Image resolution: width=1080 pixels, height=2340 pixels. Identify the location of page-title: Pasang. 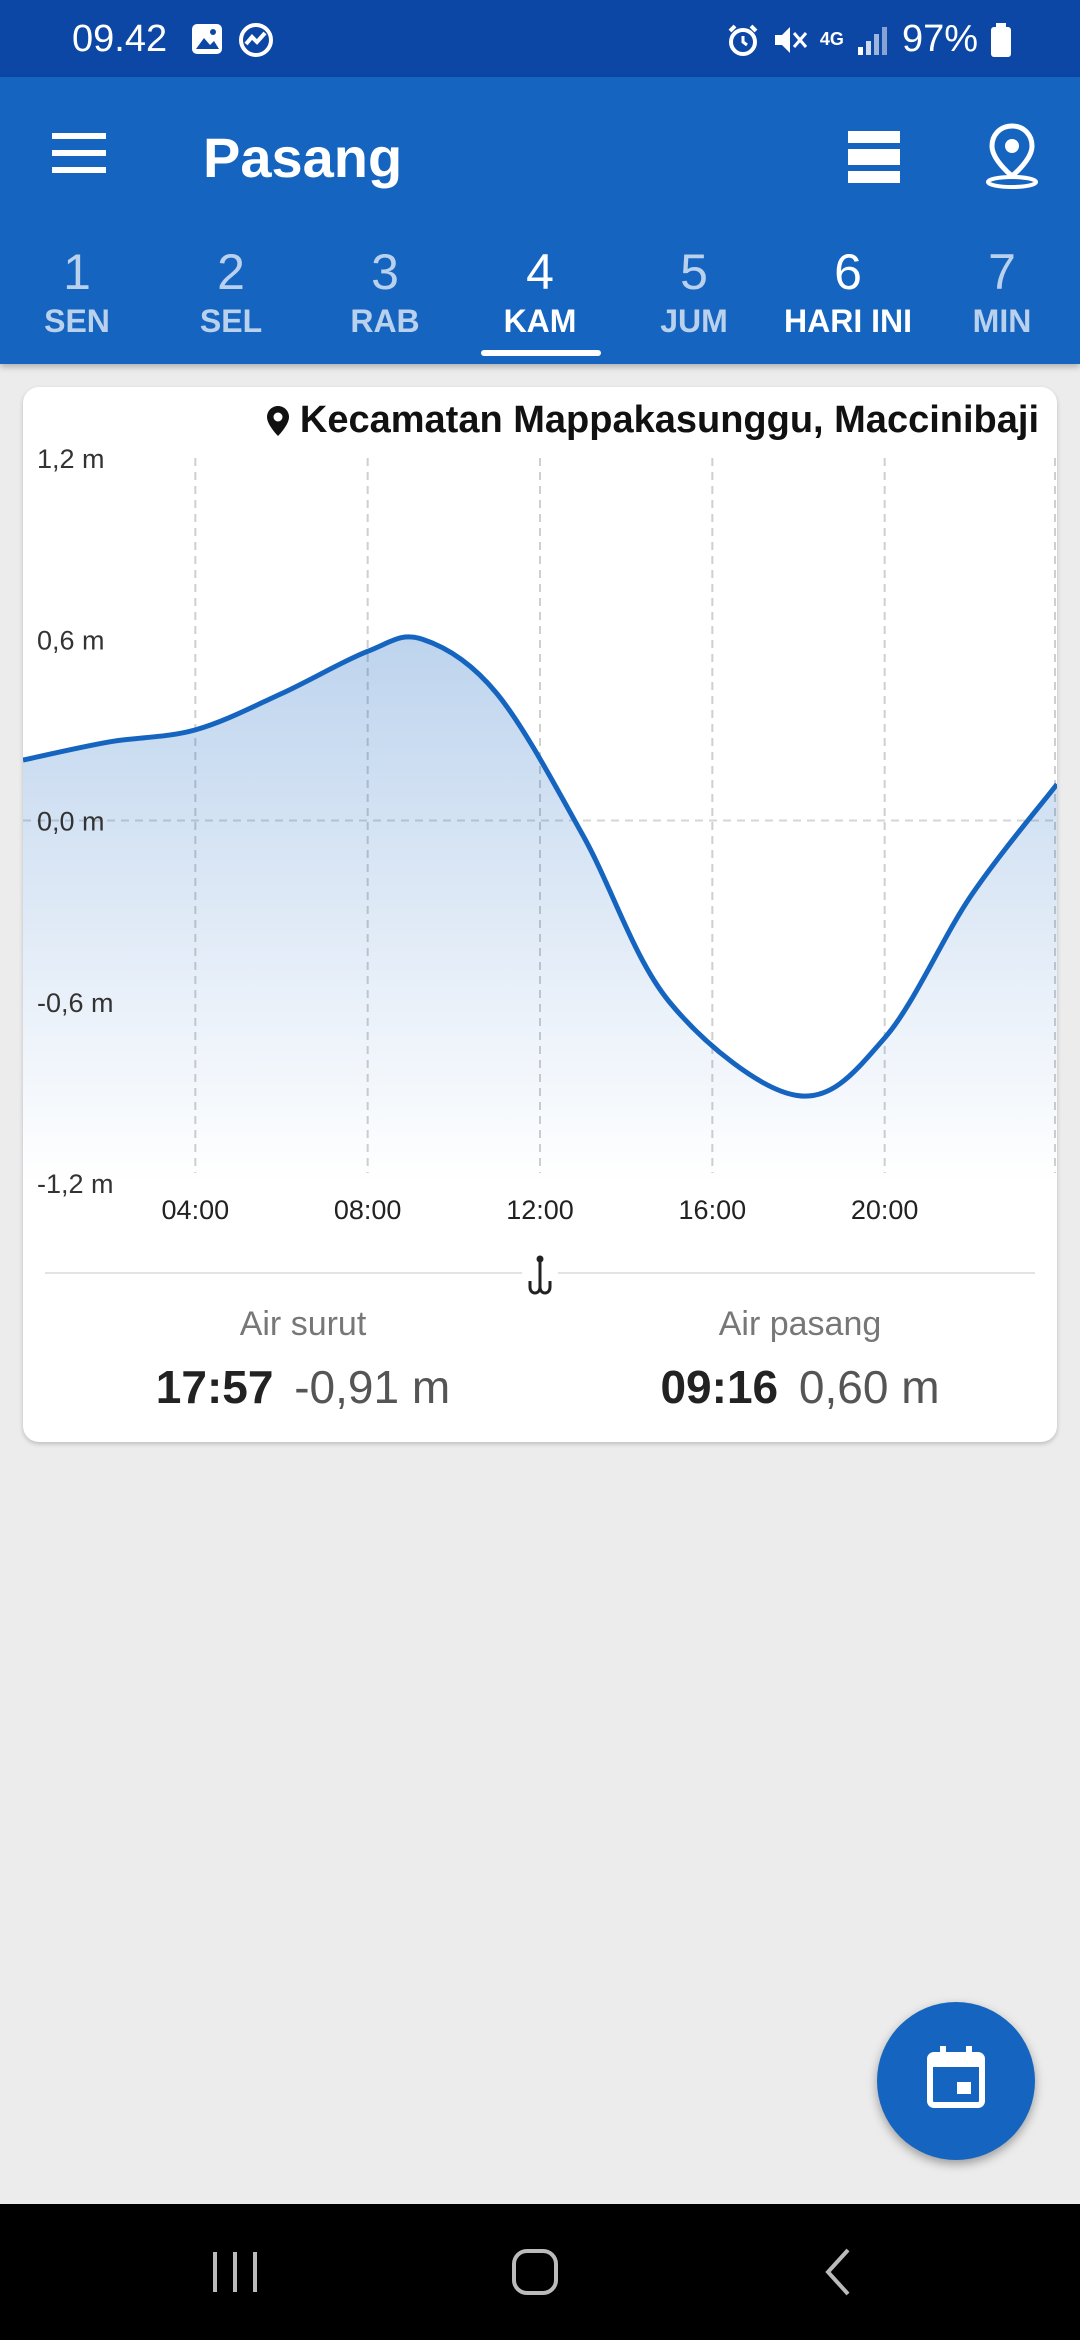
(303, 157).